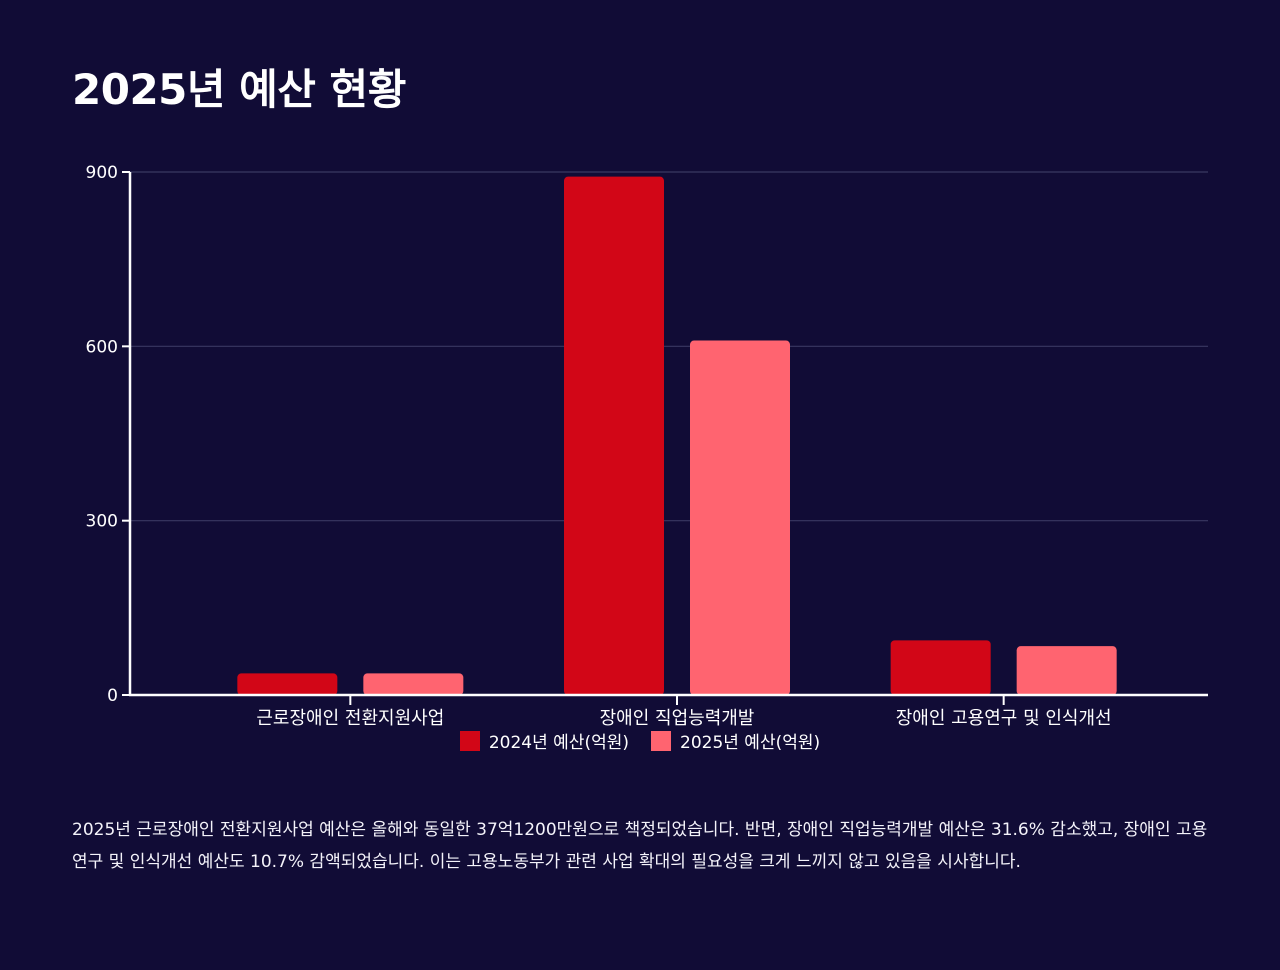 This screenshot has width=1280, height=970. Describe the element at coordinates (640, 740) in the screenshot. I see `chart-legend: 2024년 예산(억원) 2025년 예산(억원)` at that location.